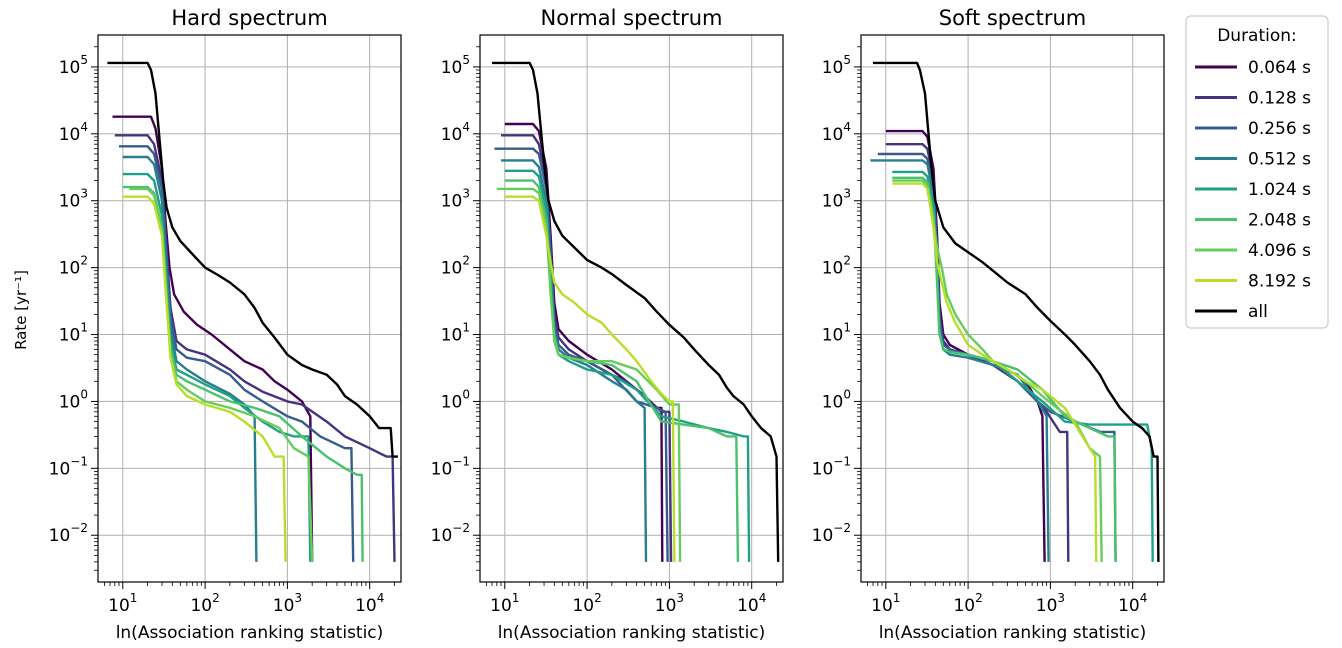 This screenshot has height=648, width=1342. I want to click on series-line-2-048-s, so click(622, 370).